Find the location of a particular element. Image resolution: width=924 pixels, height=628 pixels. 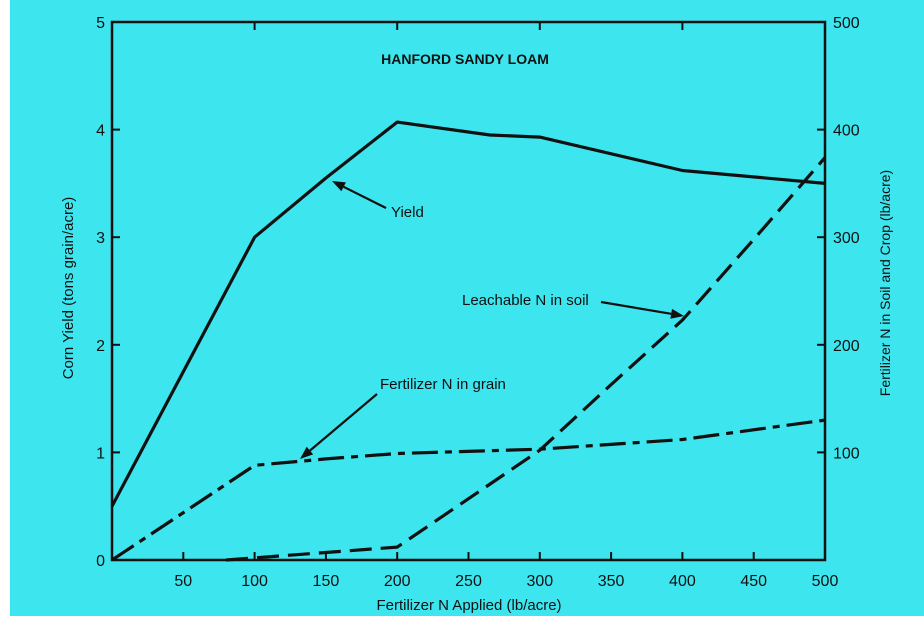

x-tick-label: 300 is located at coordinates (539, 581).